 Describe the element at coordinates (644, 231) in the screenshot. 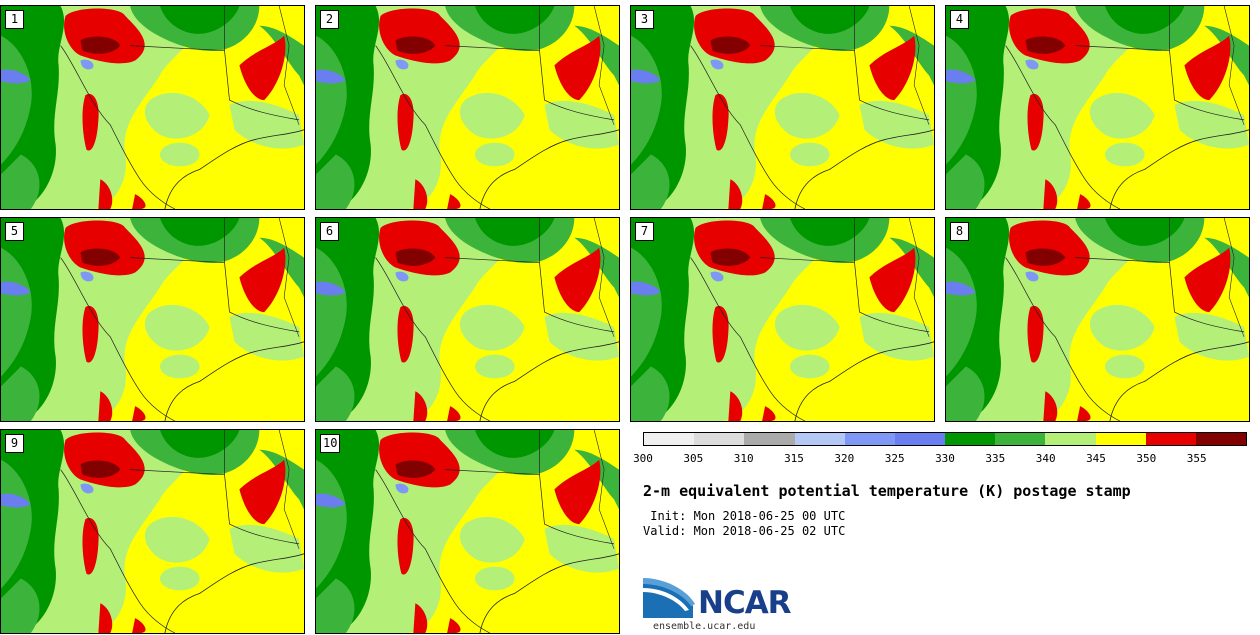

I see `panel-label: 7` at that location.